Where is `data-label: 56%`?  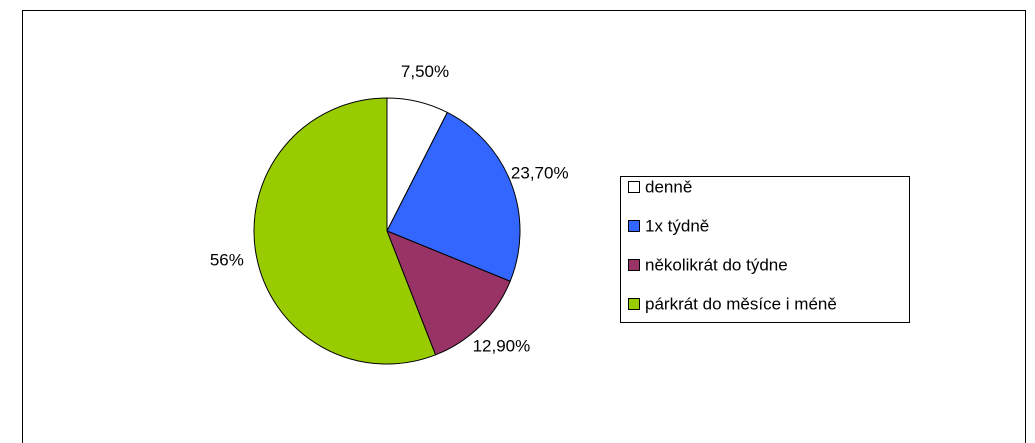
data-label: 56% is located at coordinates (227, 260).